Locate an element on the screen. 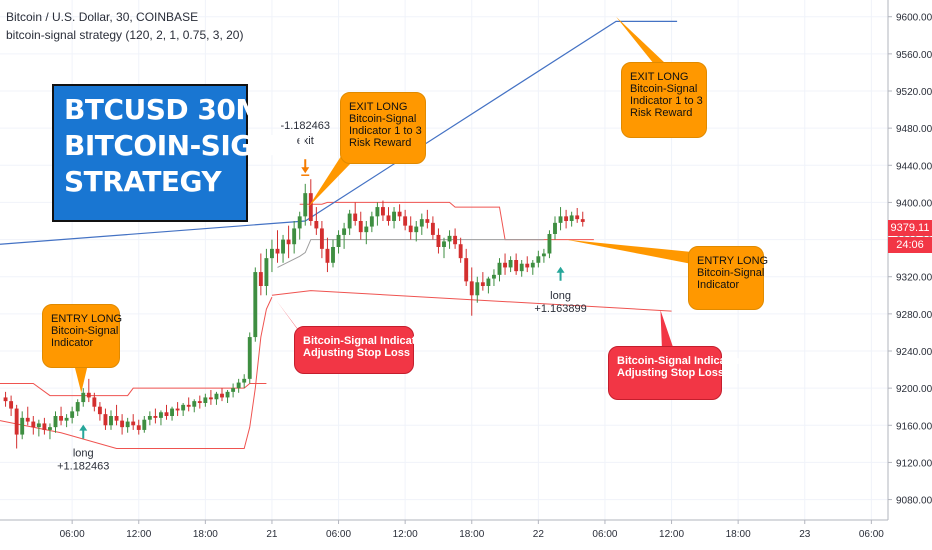 The width and height of the screenshot is (932, 550). time-axis-background is located at coordinates (466, 535).